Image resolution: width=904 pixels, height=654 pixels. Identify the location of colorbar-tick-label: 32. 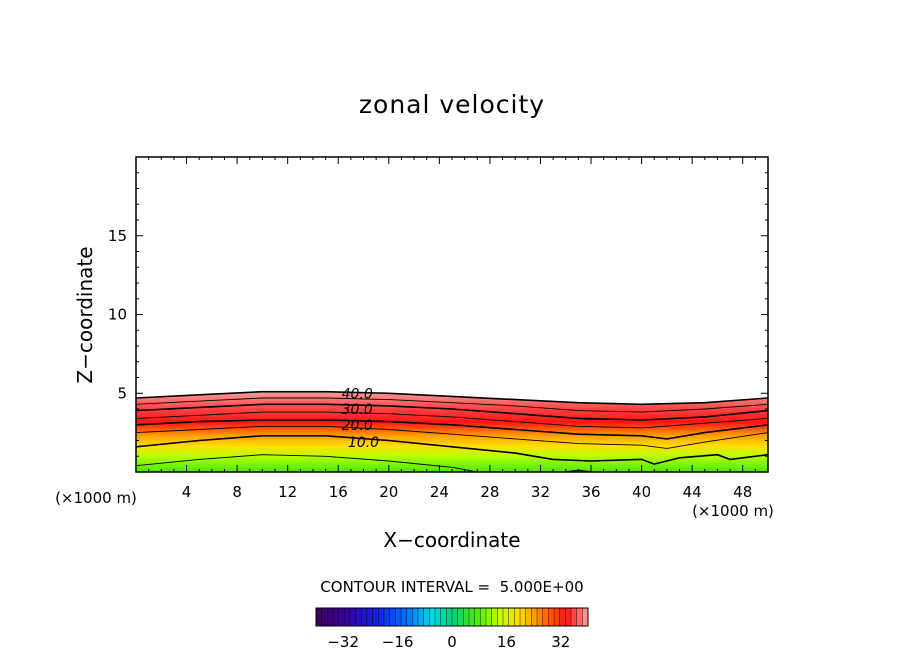
(560, 642).